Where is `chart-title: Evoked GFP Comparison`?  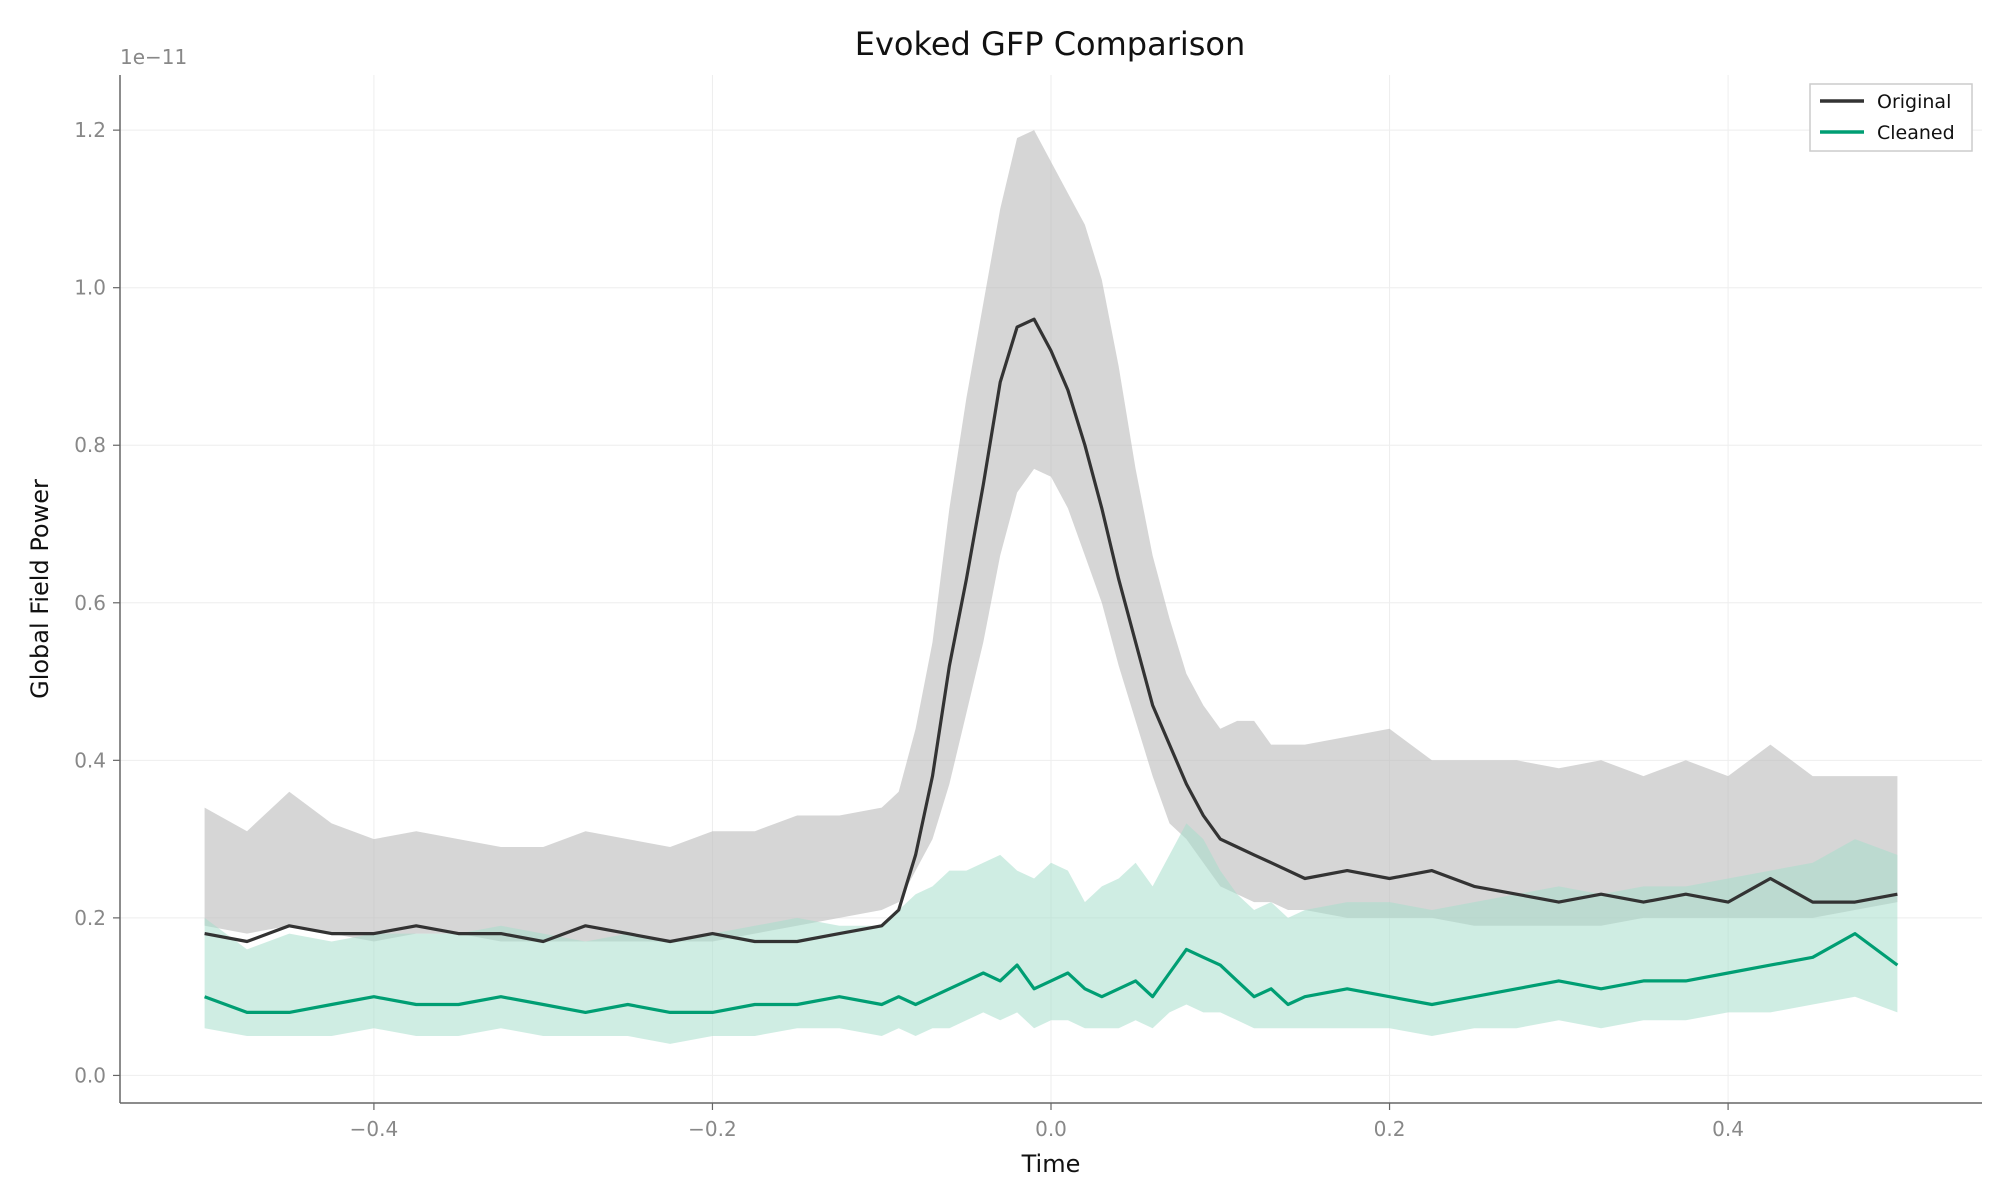
chart-title: Evoked GFP Comparison is located at coordinates (1050, 44).